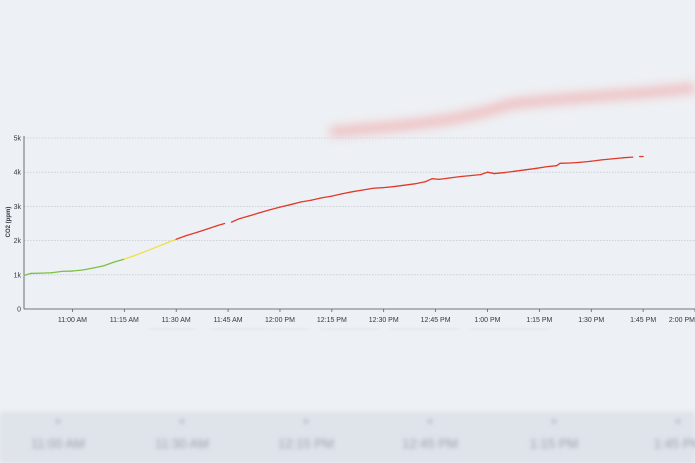 The image size is (695, 463). I want to click on blurred-background-axis-band, so click(347, 437).